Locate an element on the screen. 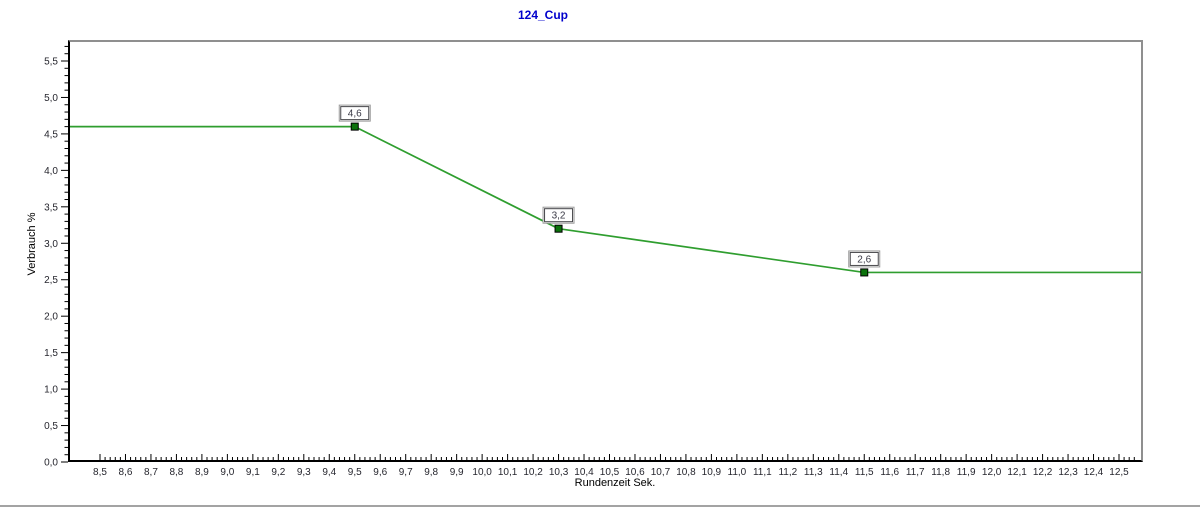 Image resolution: width=1200 pixels, height=512 pixels. x-tick-label: 11,2 is located at coordinates (787, 472).